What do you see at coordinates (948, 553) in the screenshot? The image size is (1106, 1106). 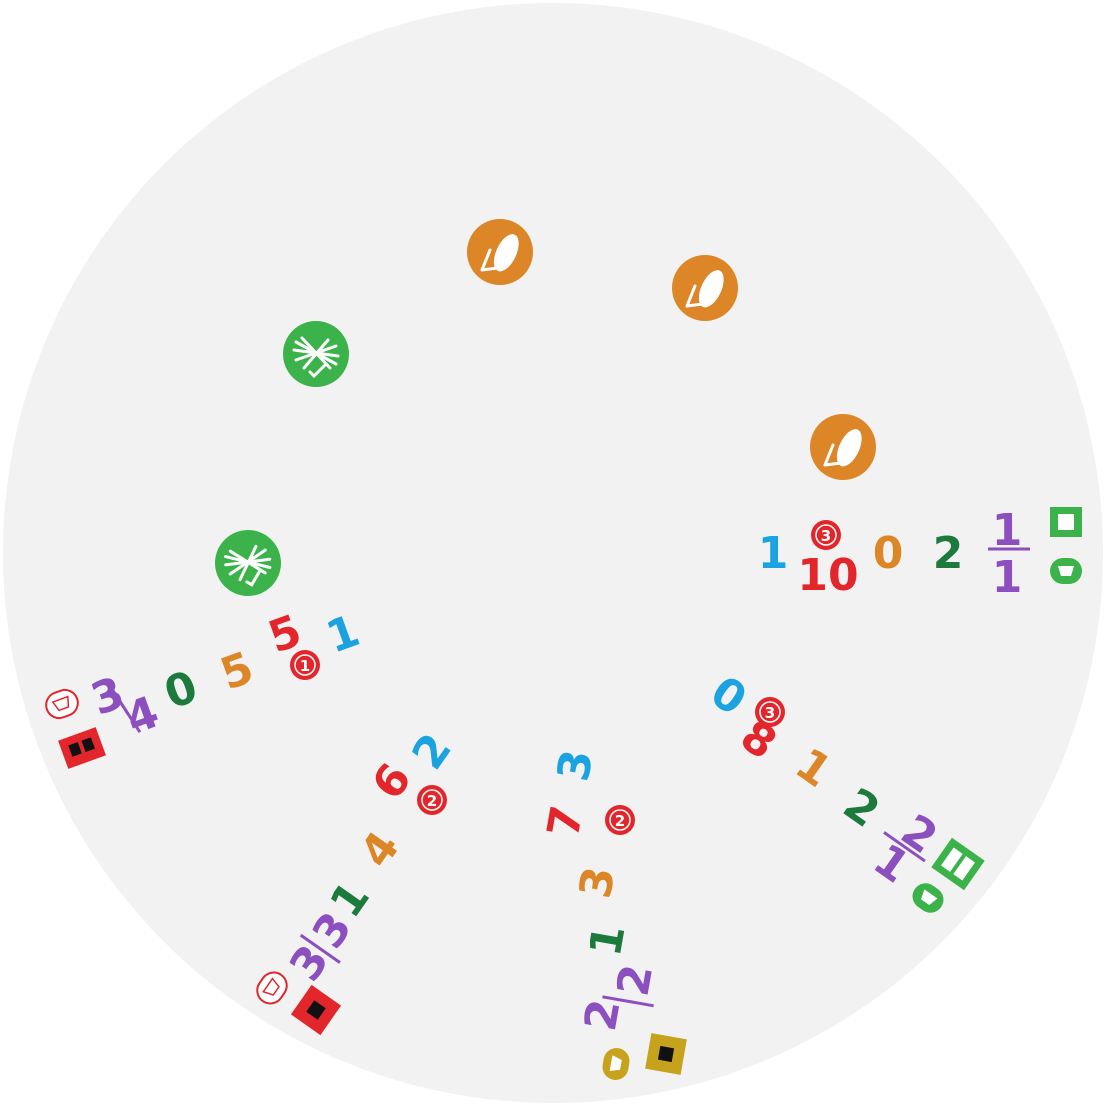 I see `green-number: 2` at bounding box center [948, 553].